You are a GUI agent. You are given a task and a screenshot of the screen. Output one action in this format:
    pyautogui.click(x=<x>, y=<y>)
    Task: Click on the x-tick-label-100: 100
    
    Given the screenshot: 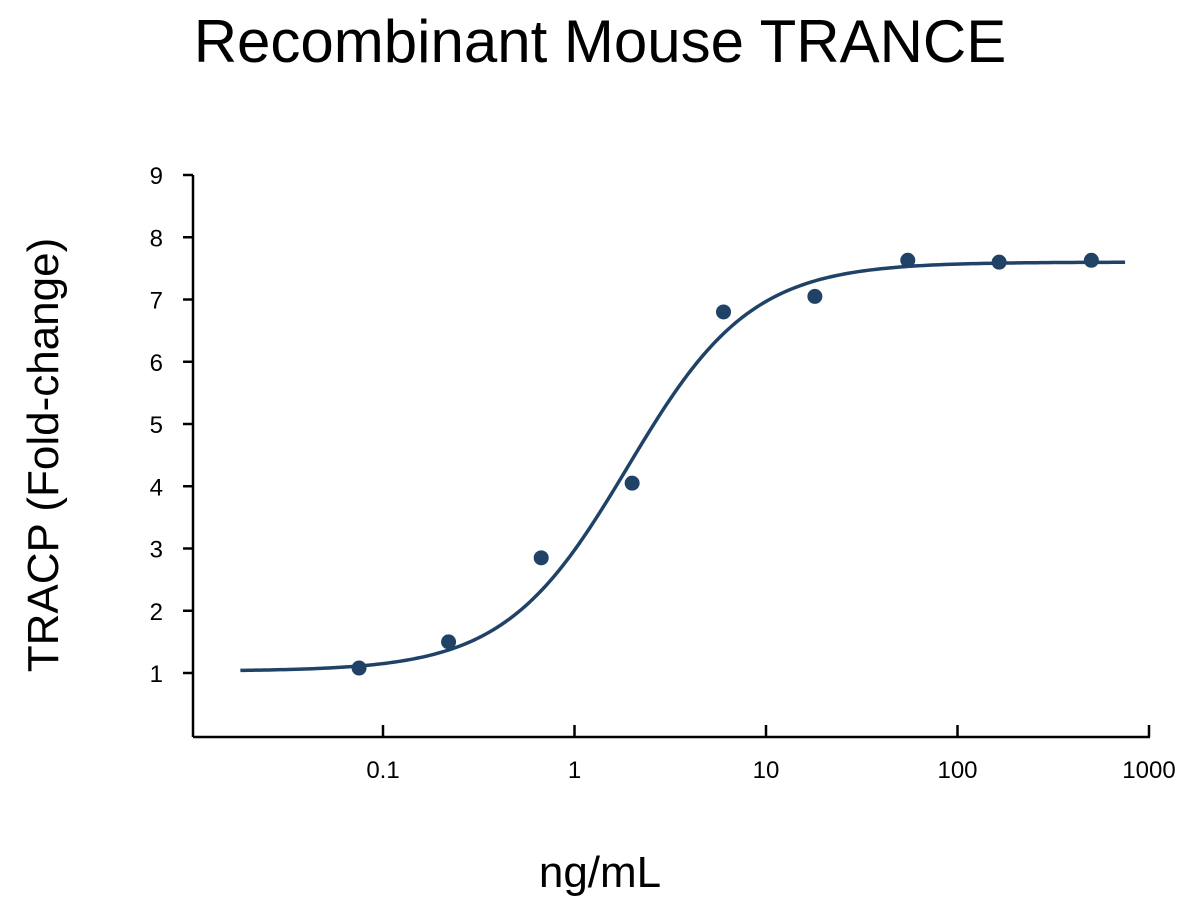 What is the action you would take?
    pyautogui.click(x=957, y=770)
    